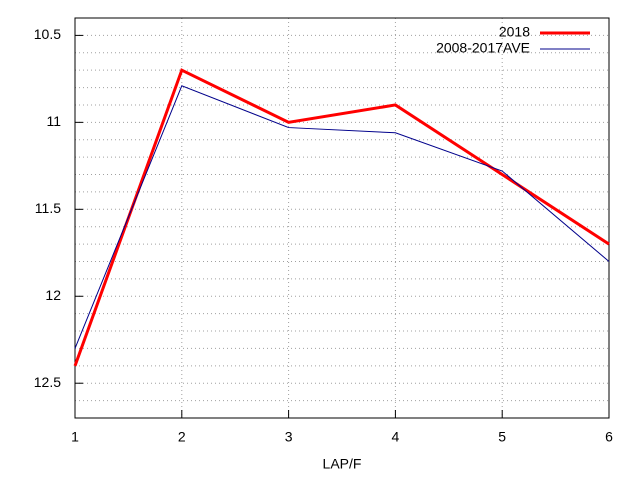  What do you see at coordinates (53, 295) in the screenshot?
I see `y-tick-label: 12` at bounding box center [53, 295].